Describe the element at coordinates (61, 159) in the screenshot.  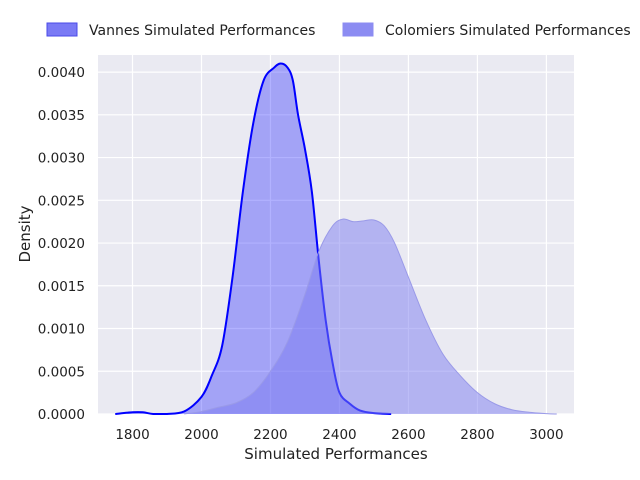
I see `y-tick-label: 0.0030` at that location.